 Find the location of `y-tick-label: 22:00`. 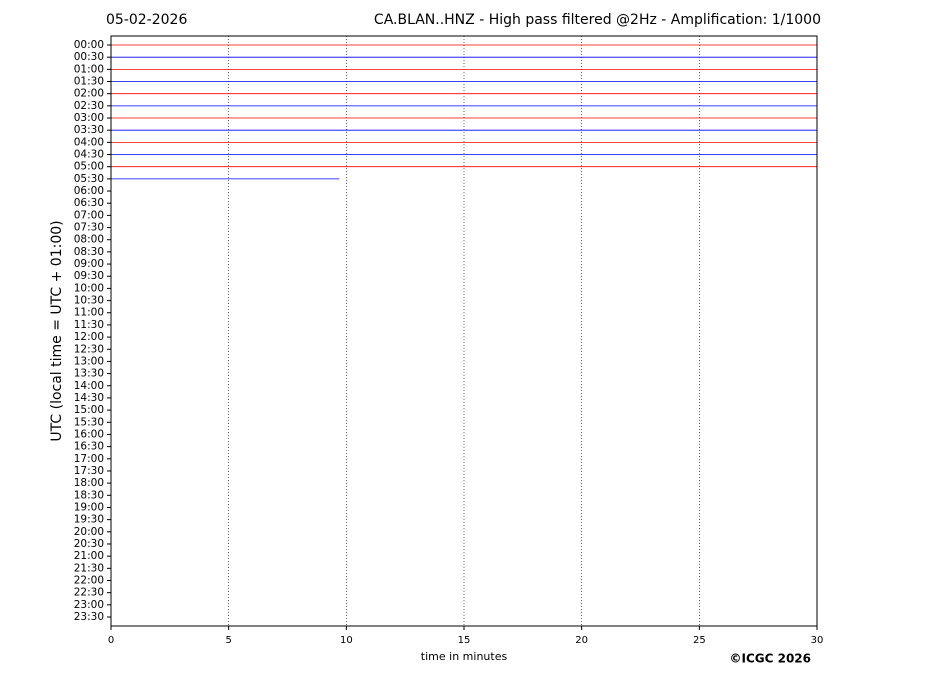

y-tick-label: 22:00 is located at coordinates (89, 580).